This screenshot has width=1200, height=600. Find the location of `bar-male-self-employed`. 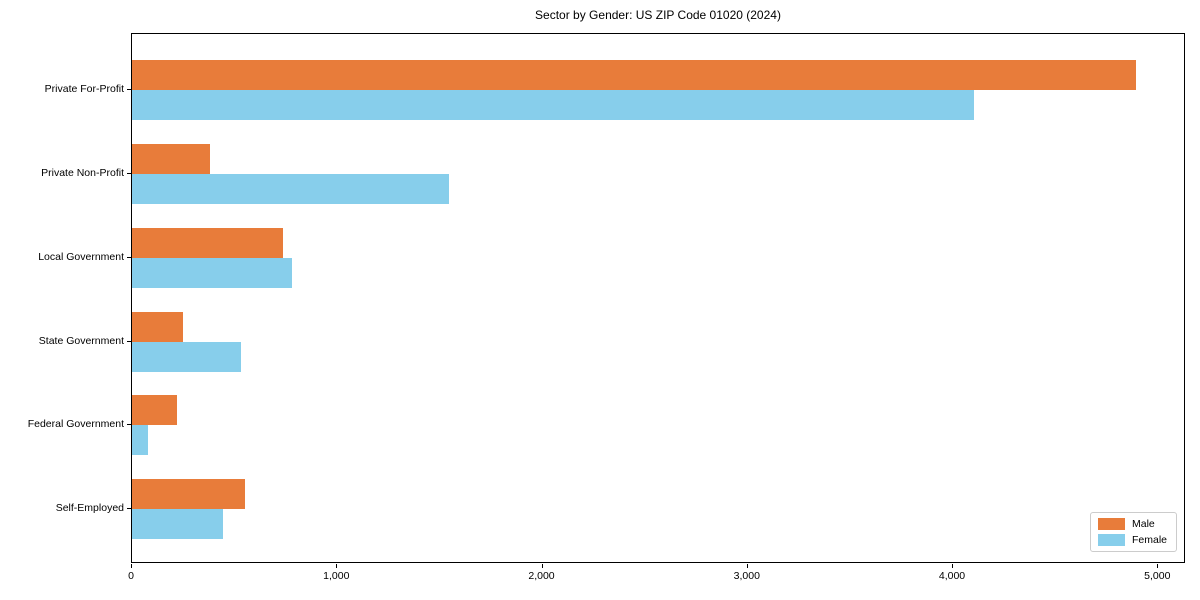

bar-male-self-employed is located at coordinates (188, 494).